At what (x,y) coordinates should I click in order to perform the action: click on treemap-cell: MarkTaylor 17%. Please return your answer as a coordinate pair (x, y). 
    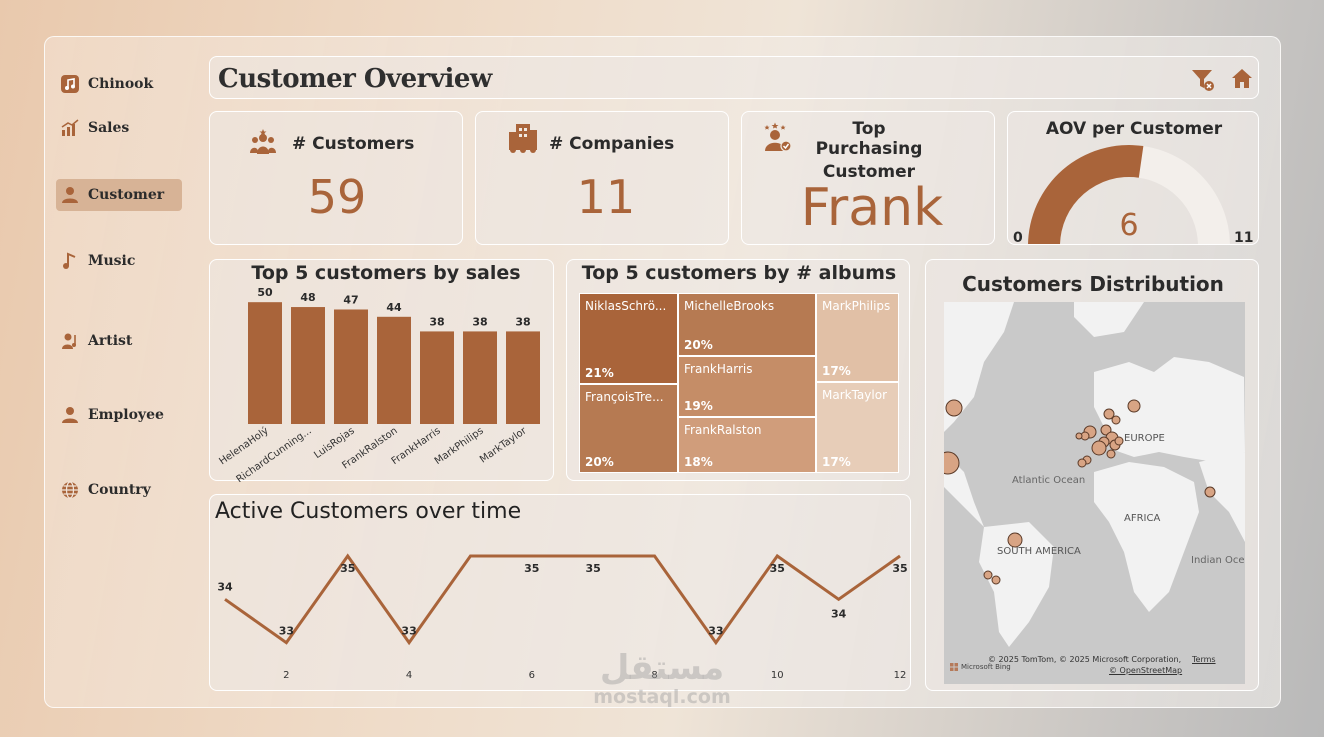
    Looking at the image, I should click on (857, 427).